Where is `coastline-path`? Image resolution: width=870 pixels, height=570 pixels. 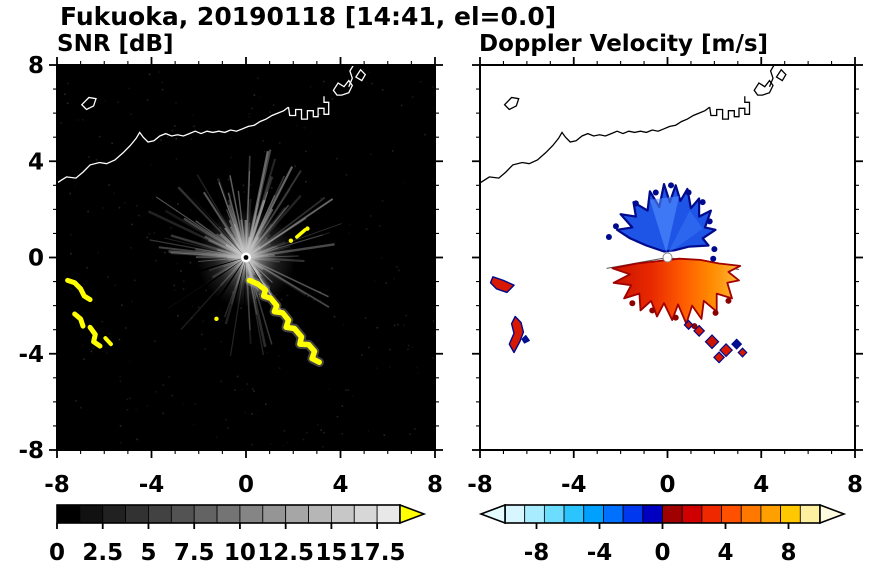 coastline-path is located at coordinates (173, 145).